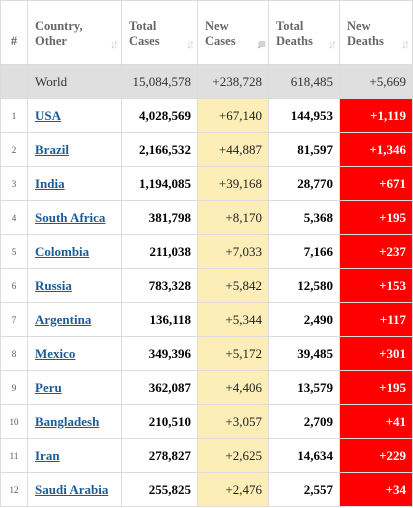 The image size is (413, 508). Describe the element at coordinates (376, 81) in the screenshot. I see `world-new-deaths: +5,669` at that location.